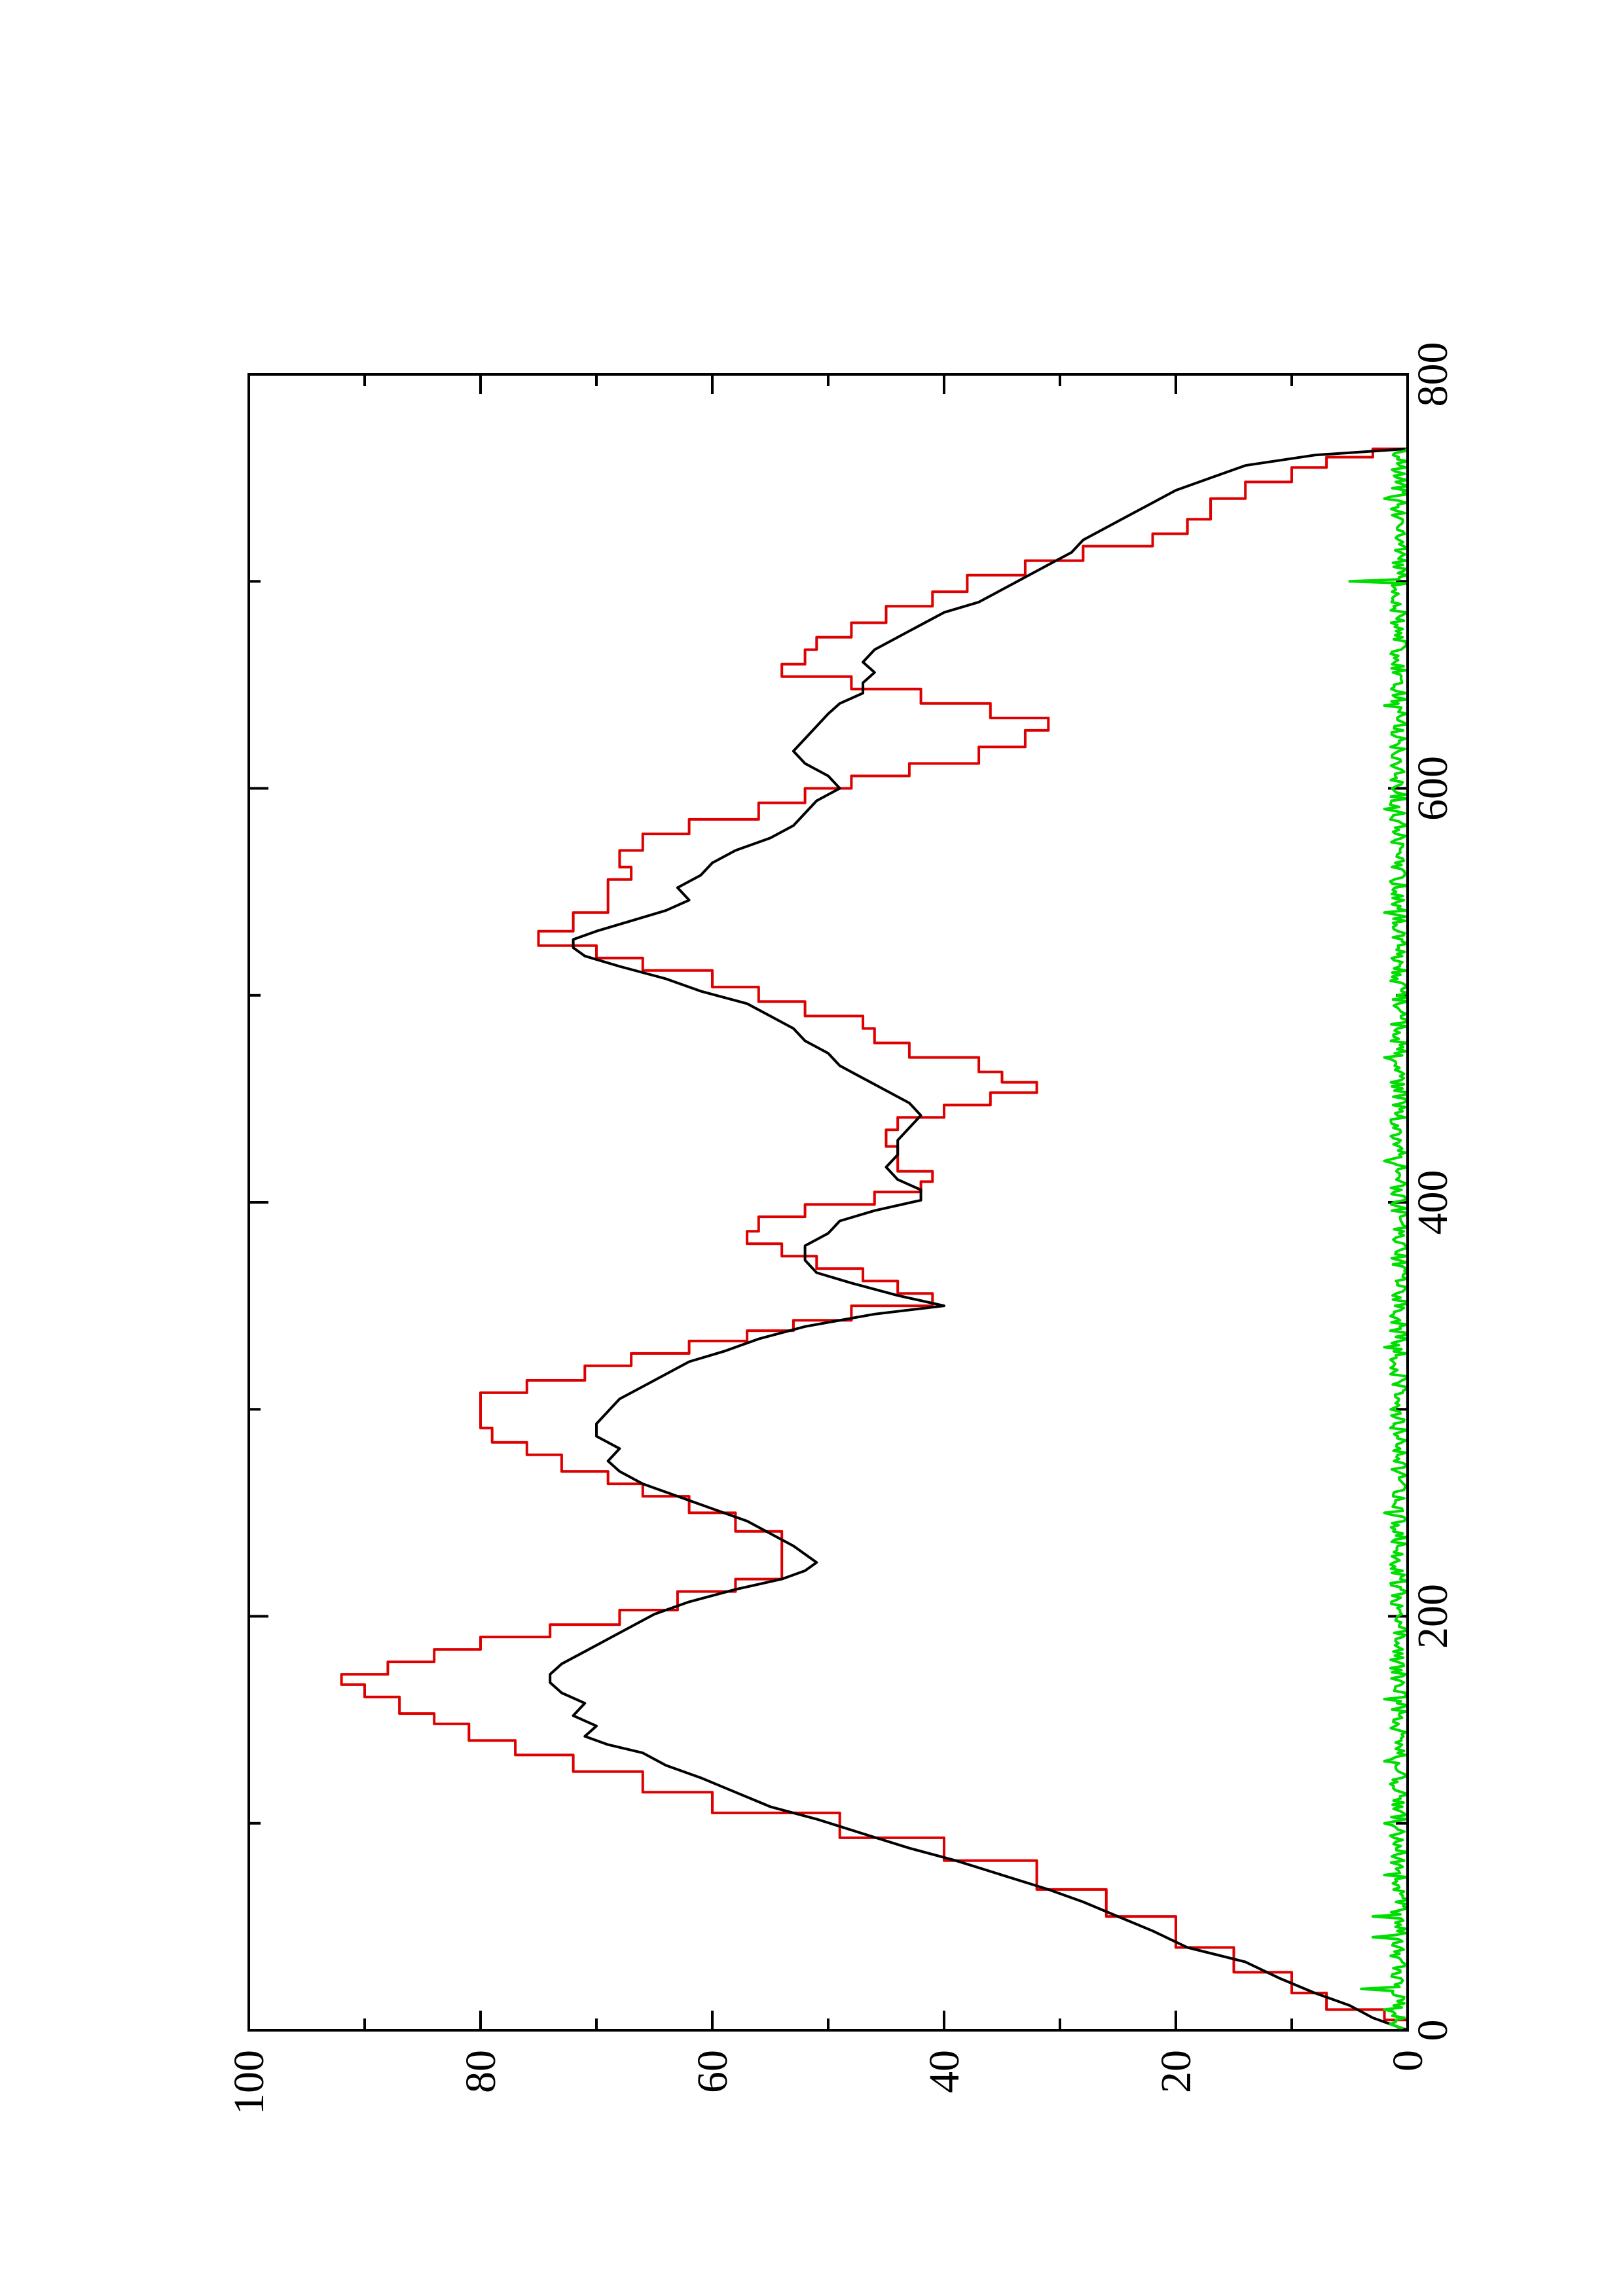 Image resolution: width=1623 pixels, height=2296 pixels. Describe the element at coordinates (249, 2082) in the screenshot. I see `y-tick-label: 100` at that location.